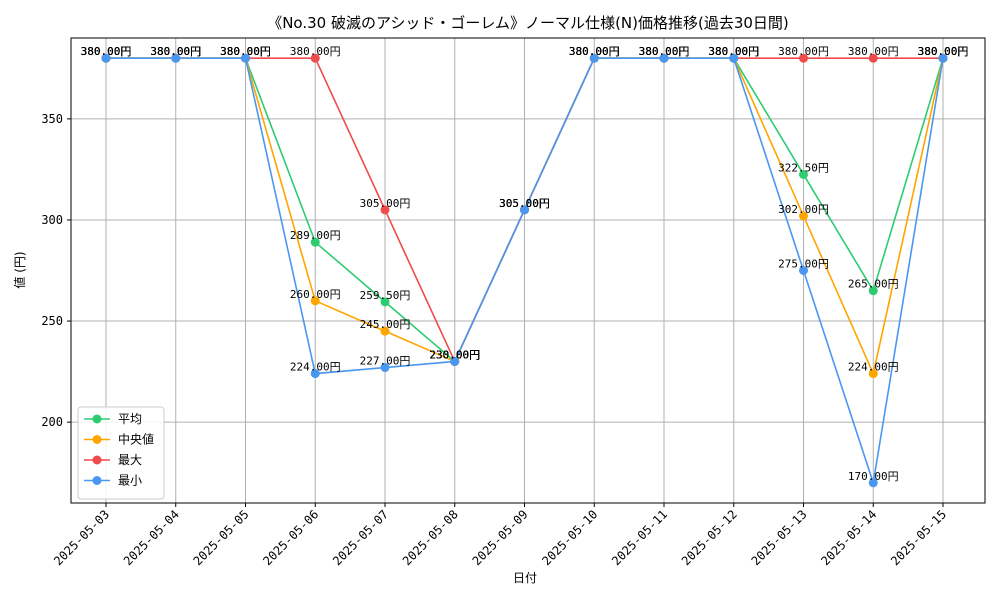 The image size is (1000, 600). What do you see at coordinates (525, 578) in the screenshot?
I see `x-axis-label: 日付` at bounding box center [525, 578].